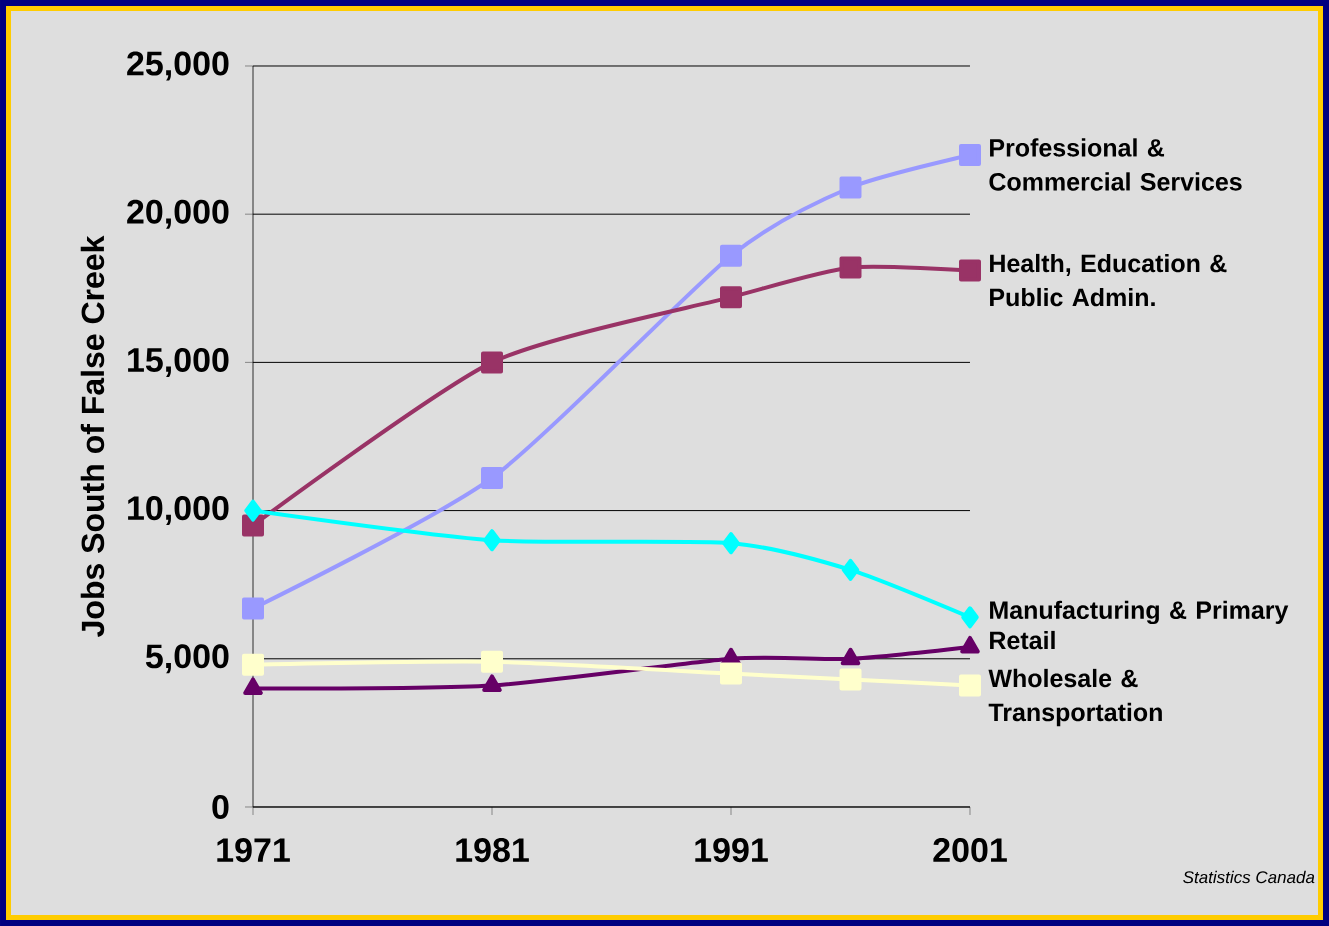  Describe the element at coordinates (178, 66) in the screenshot. I see `y-tick-label: 25,000` at that location.